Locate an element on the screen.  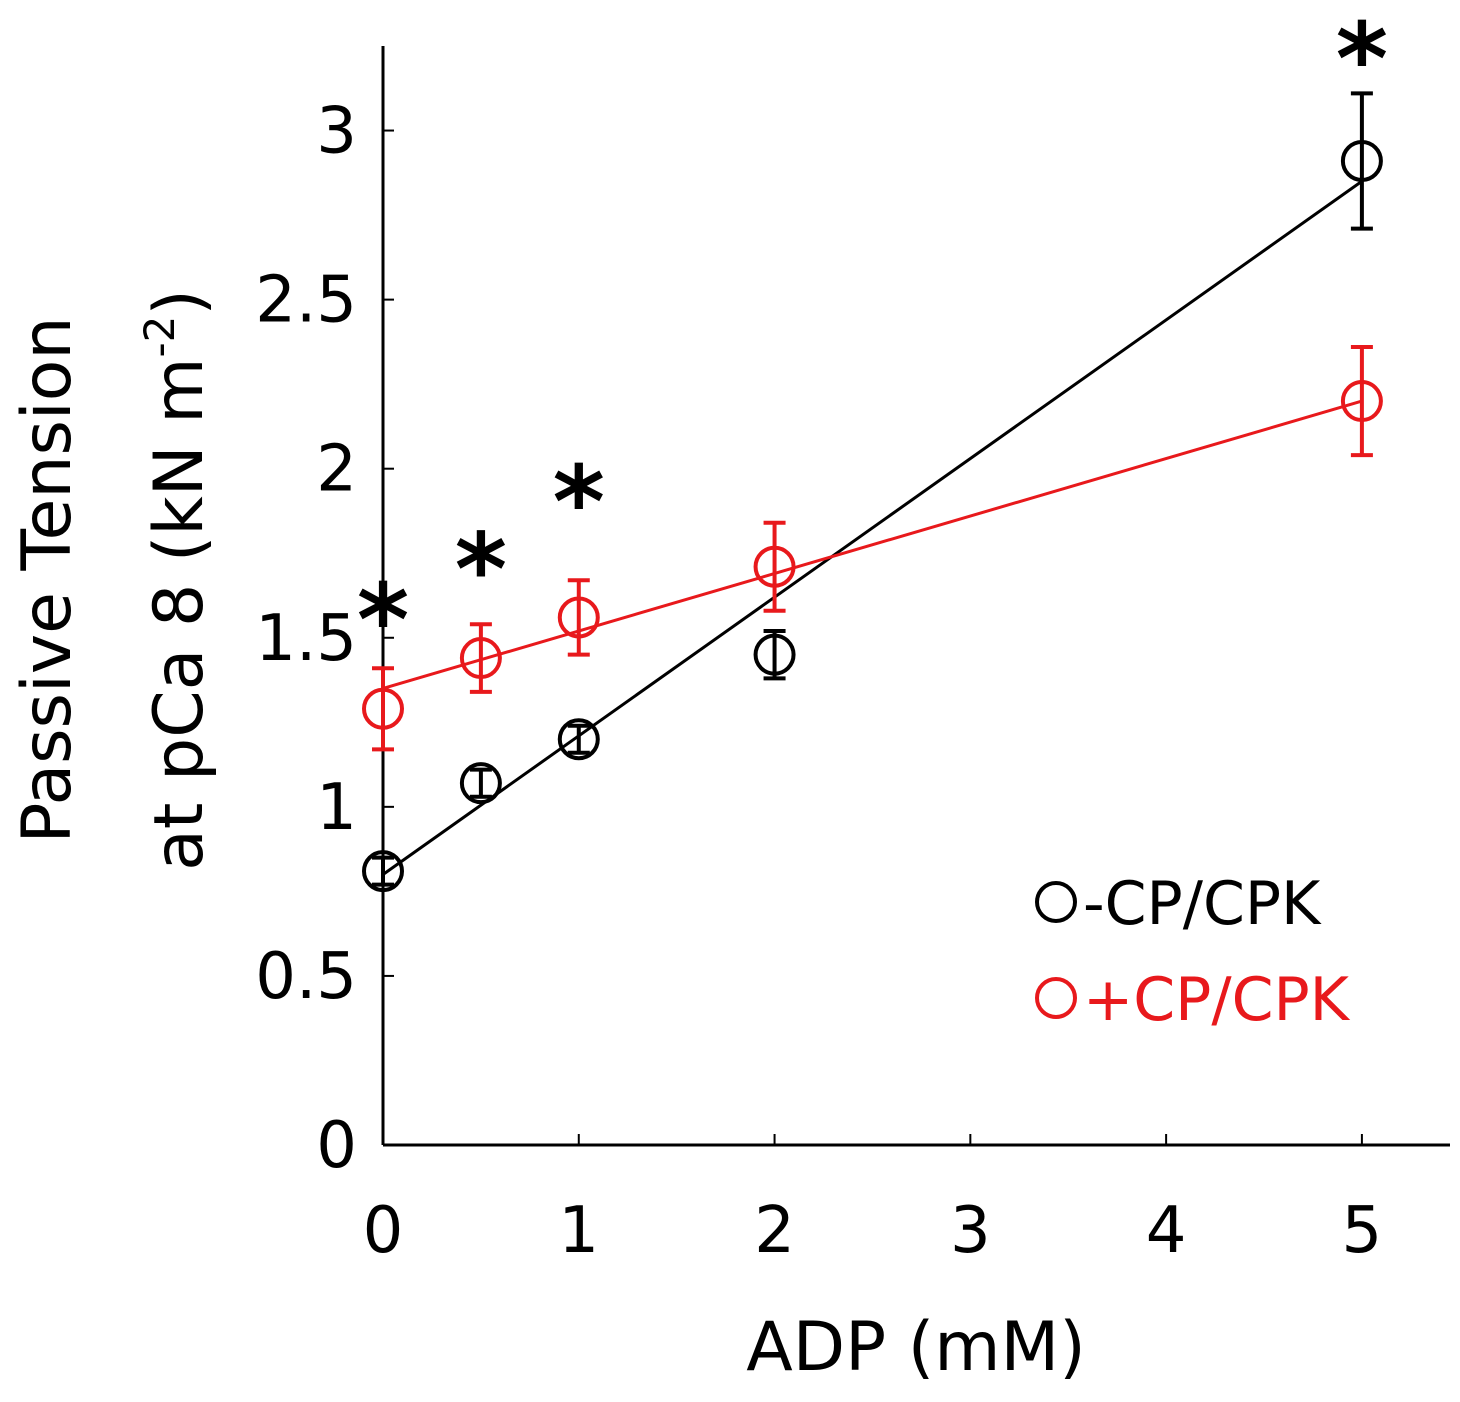
y-tick-label: 2 is located at coordinates (336, 470).